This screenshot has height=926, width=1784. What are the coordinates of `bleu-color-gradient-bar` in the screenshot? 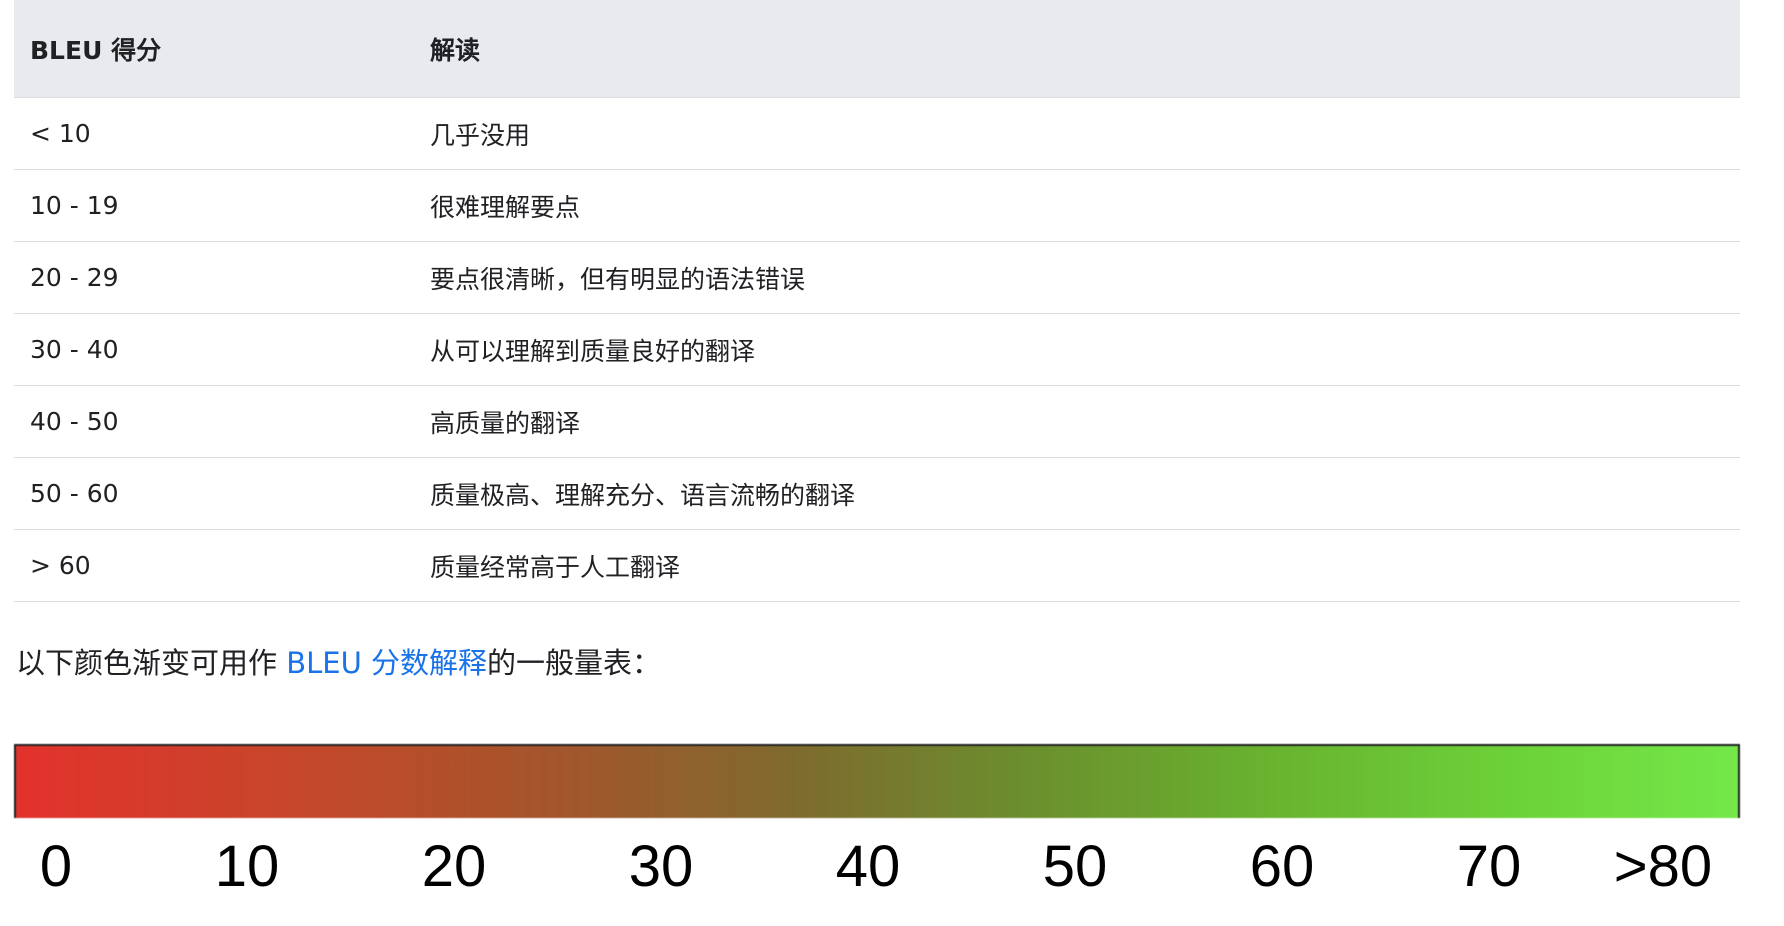 It's located at (877, 781).